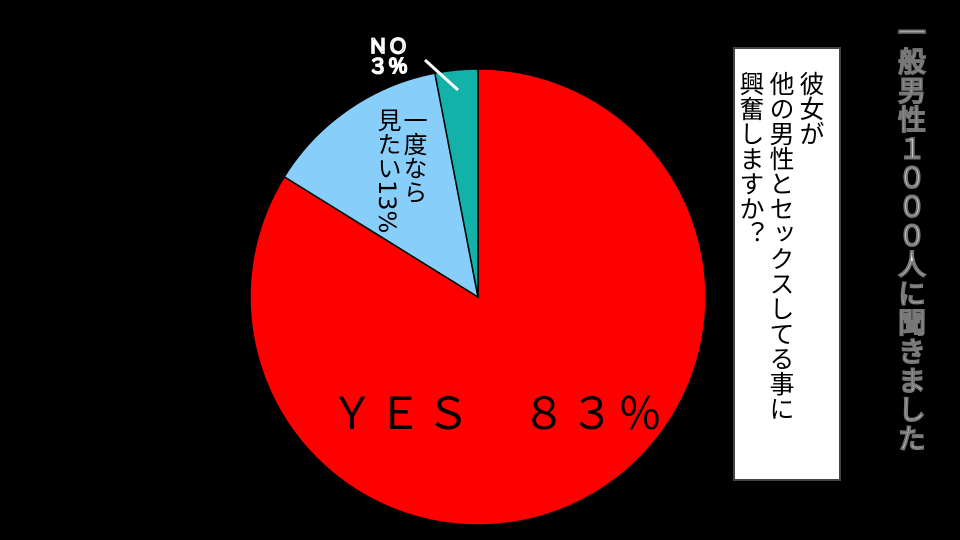 Image resolution: width=960 pixels, height=540 pixels. I want to click on question-box: 彼女が 他の男性とセックスしてる事に 興奮しますか？, so click(787, 264).